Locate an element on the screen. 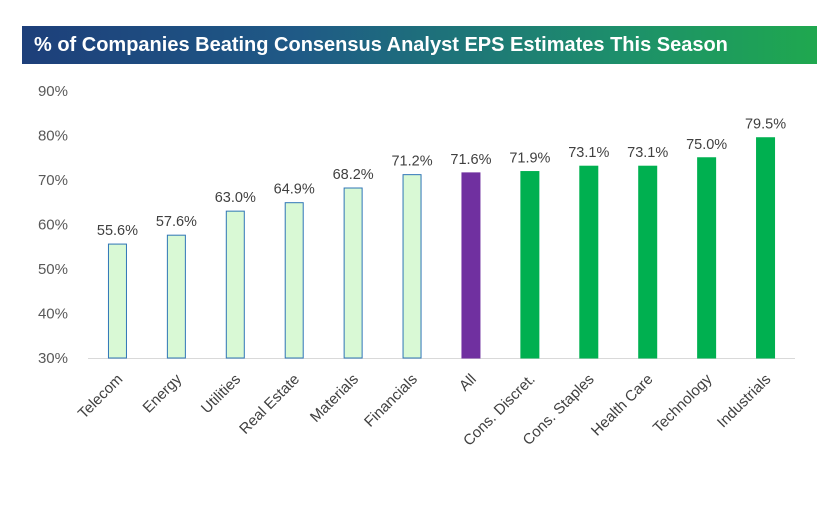 This screenshot has height=505, width=835. data-label: 71.9% is located at coordinates (529, 159).